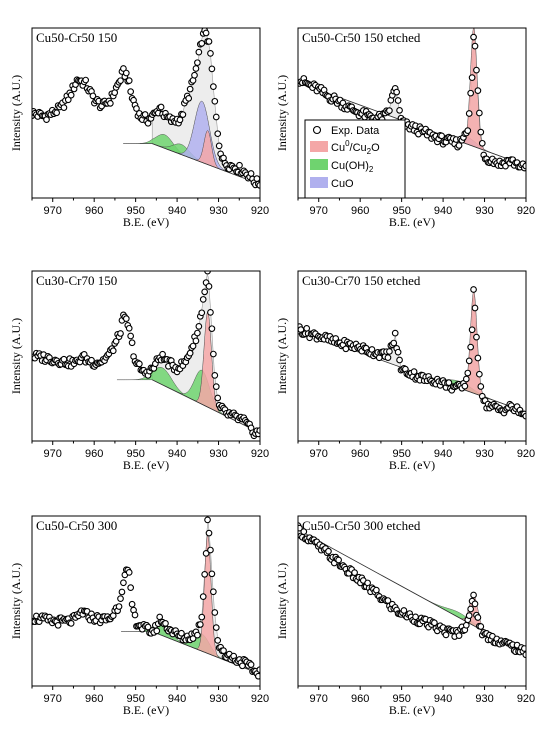  I want to click on panel-title: Cu50-Cr50 150, so click(76, 37).